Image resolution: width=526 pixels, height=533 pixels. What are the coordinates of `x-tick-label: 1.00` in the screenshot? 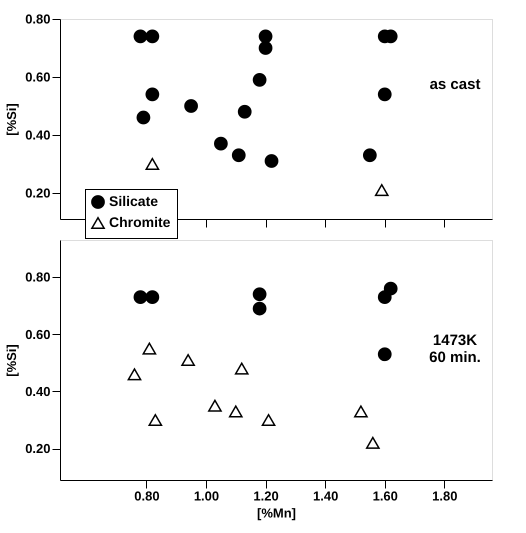 It's located at (207, 496).